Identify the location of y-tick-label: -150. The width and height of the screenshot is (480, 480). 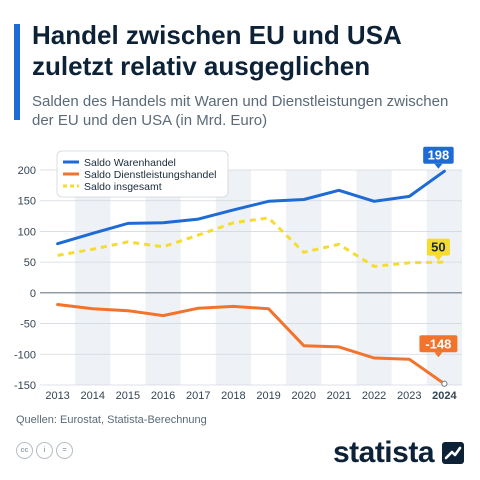
(25, 386).